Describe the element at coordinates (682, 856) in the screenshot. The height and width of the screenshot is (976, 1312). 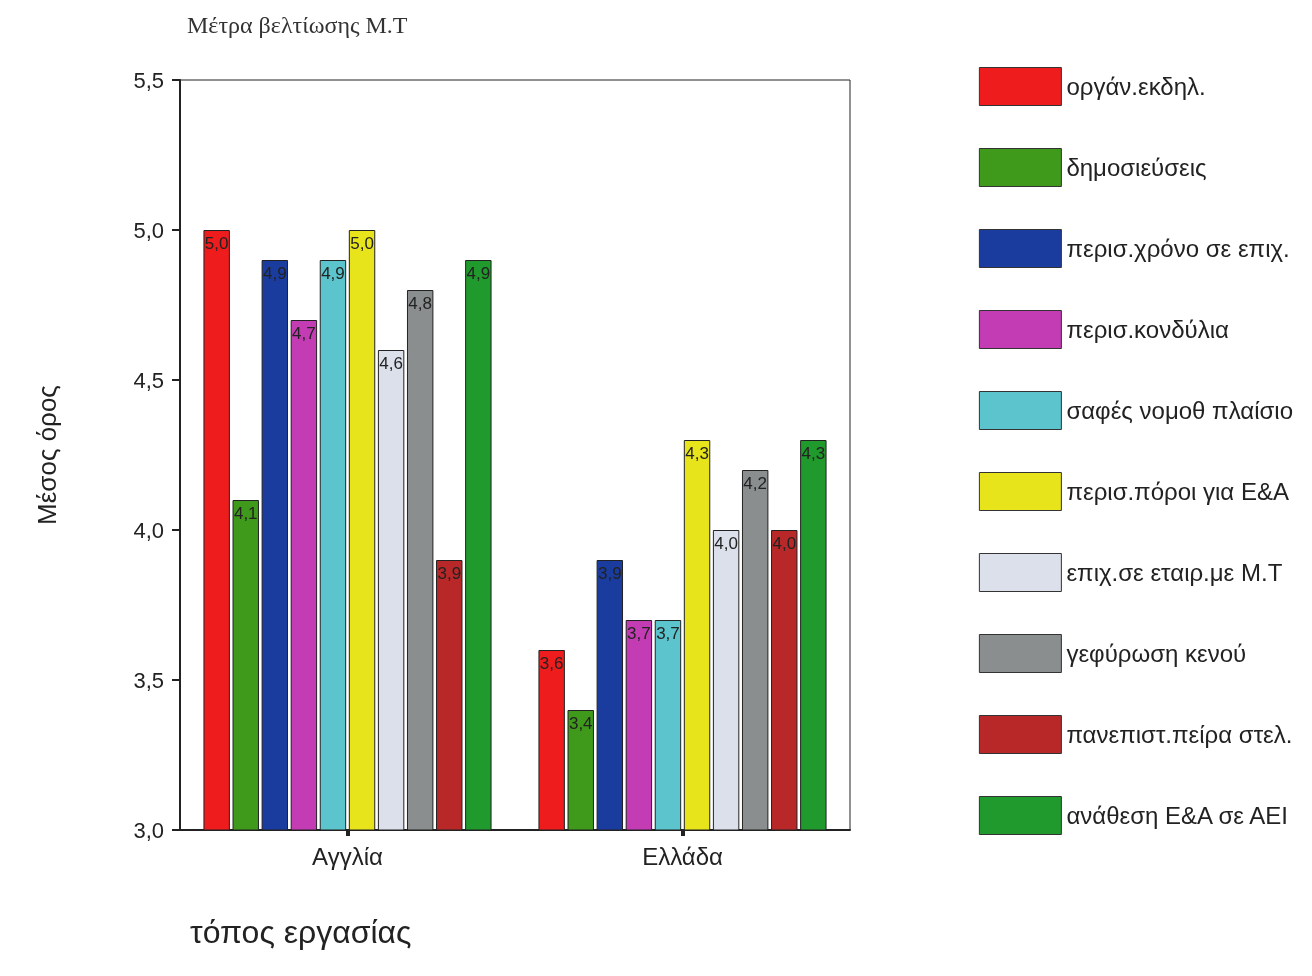
I see `x-tick-label: Ελλάδα` at that location.